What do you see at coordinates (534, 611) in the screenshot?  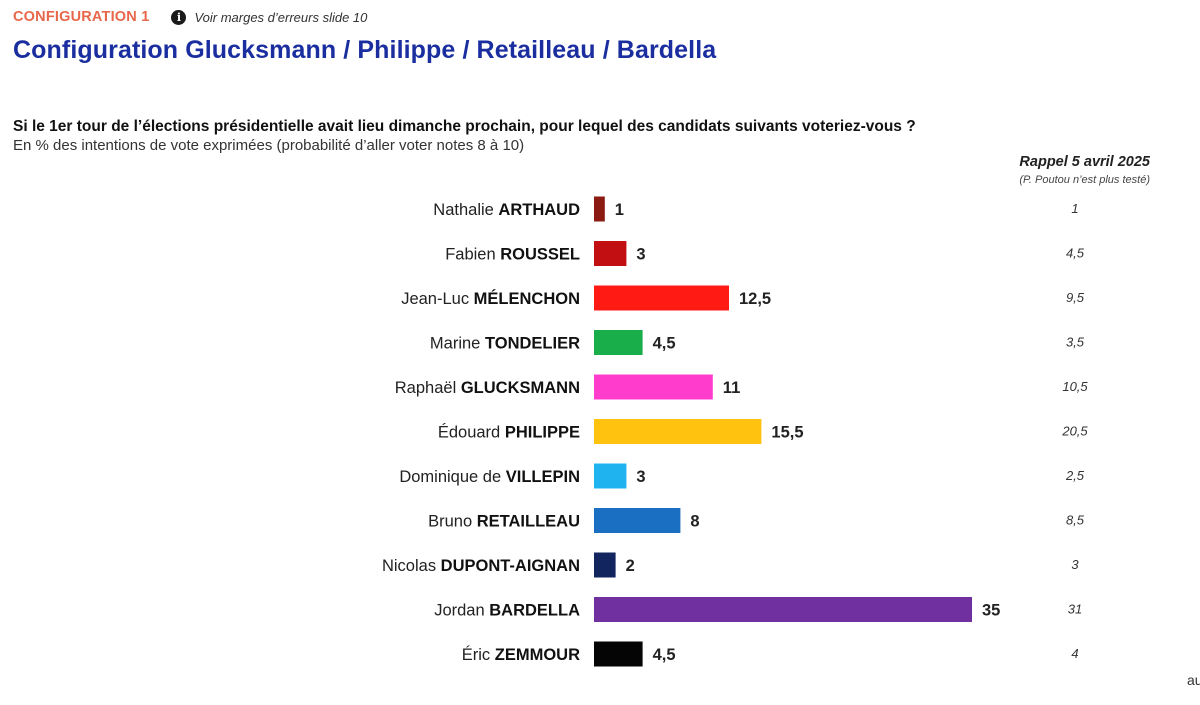 I see `candidate-last-name: BARDELLA` at bounding box center [534, 611].